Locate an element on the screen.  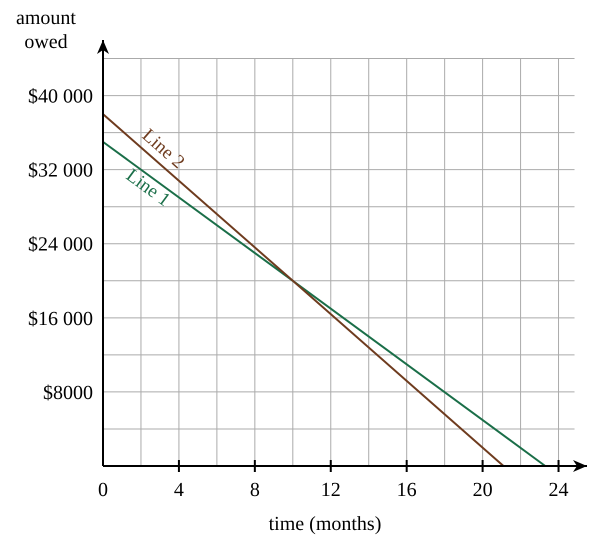
x-tick-label: 0 is located at coordinates (103, 490).